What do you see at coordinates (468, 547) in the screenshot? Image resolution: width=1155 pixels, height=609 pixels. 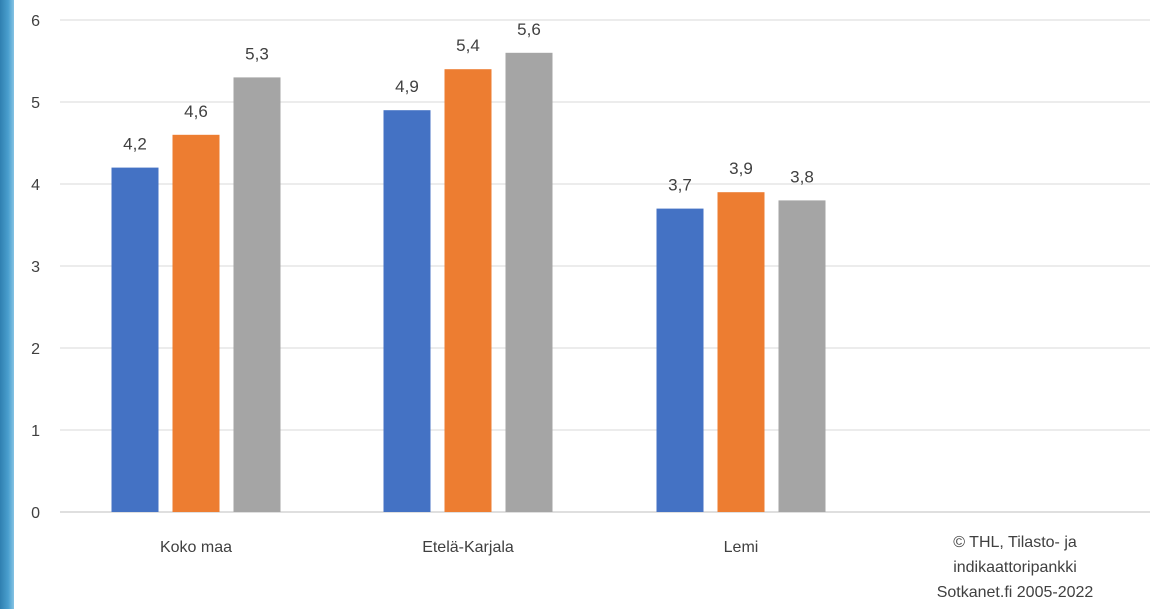 I see `category-label-1: Etelä-Karjala` at bounding box center [468, 547].